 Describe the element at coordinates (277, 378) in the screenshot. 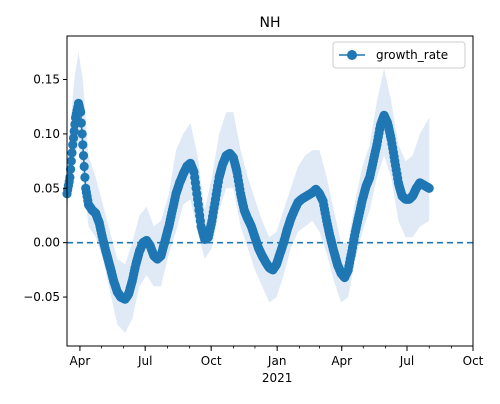

I see `x-tick-year-label: 2021` at that location.